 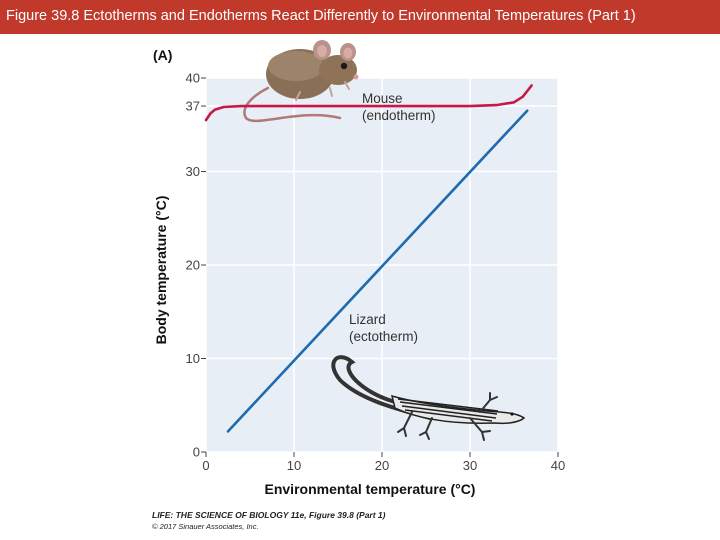 I want to click on y-tick-label: 10, so click(x=193, y=358).